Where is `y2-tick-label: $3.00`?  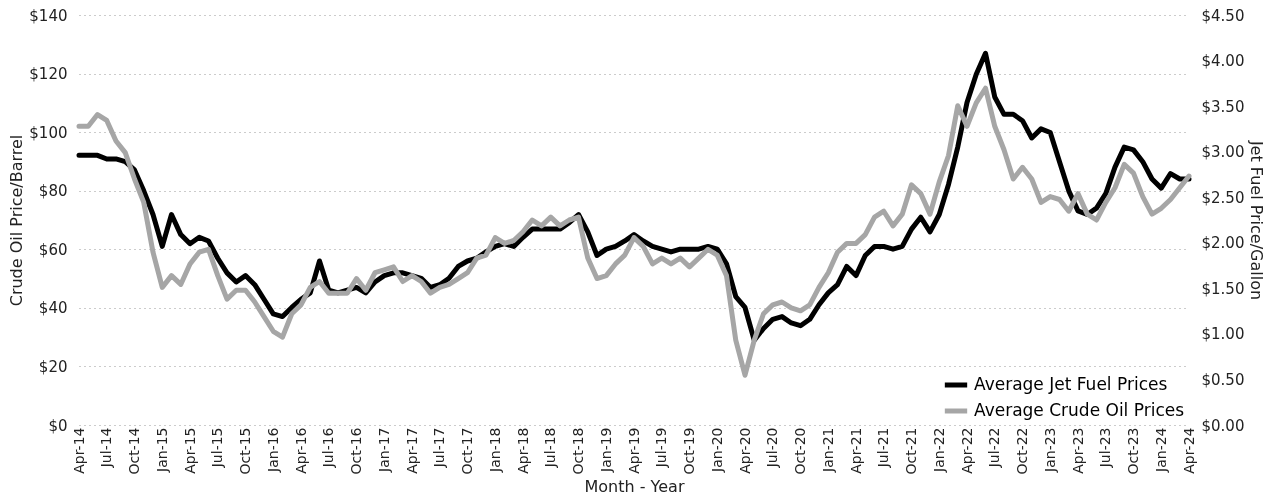
y2-tick-label: $3.00 is located at coordinates (1223, 152).